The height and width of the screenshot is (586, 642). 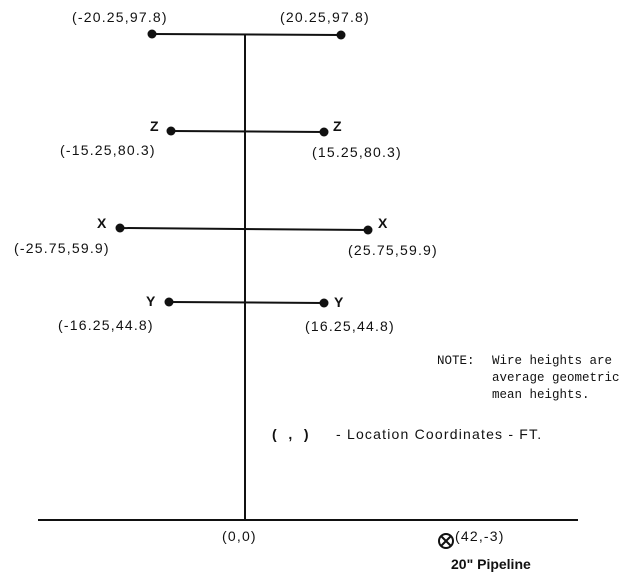 I want to click on note-line-2: average geometric, so click(x=556, y=378).